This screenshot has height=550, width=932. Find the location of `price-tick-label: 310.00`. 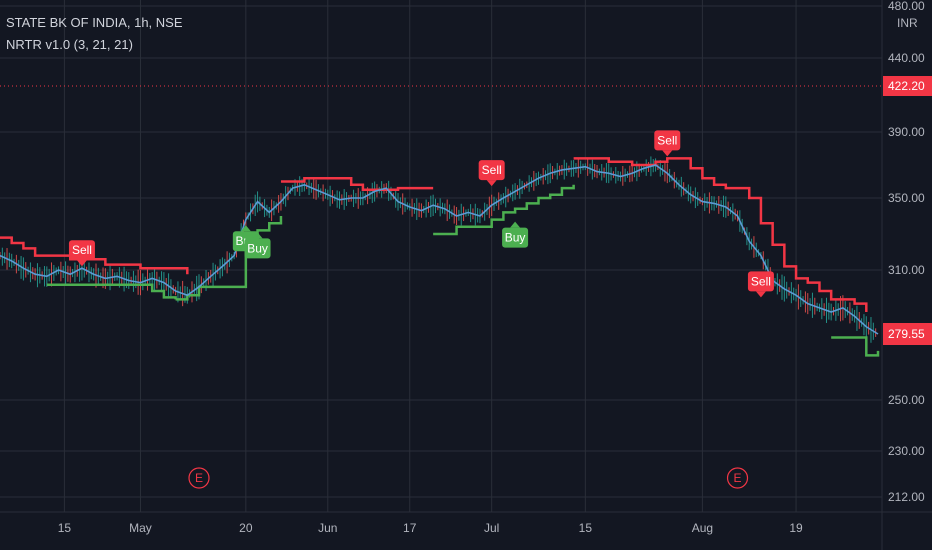

price-tick-label: 310.00 is located at coordinates (906, 270).